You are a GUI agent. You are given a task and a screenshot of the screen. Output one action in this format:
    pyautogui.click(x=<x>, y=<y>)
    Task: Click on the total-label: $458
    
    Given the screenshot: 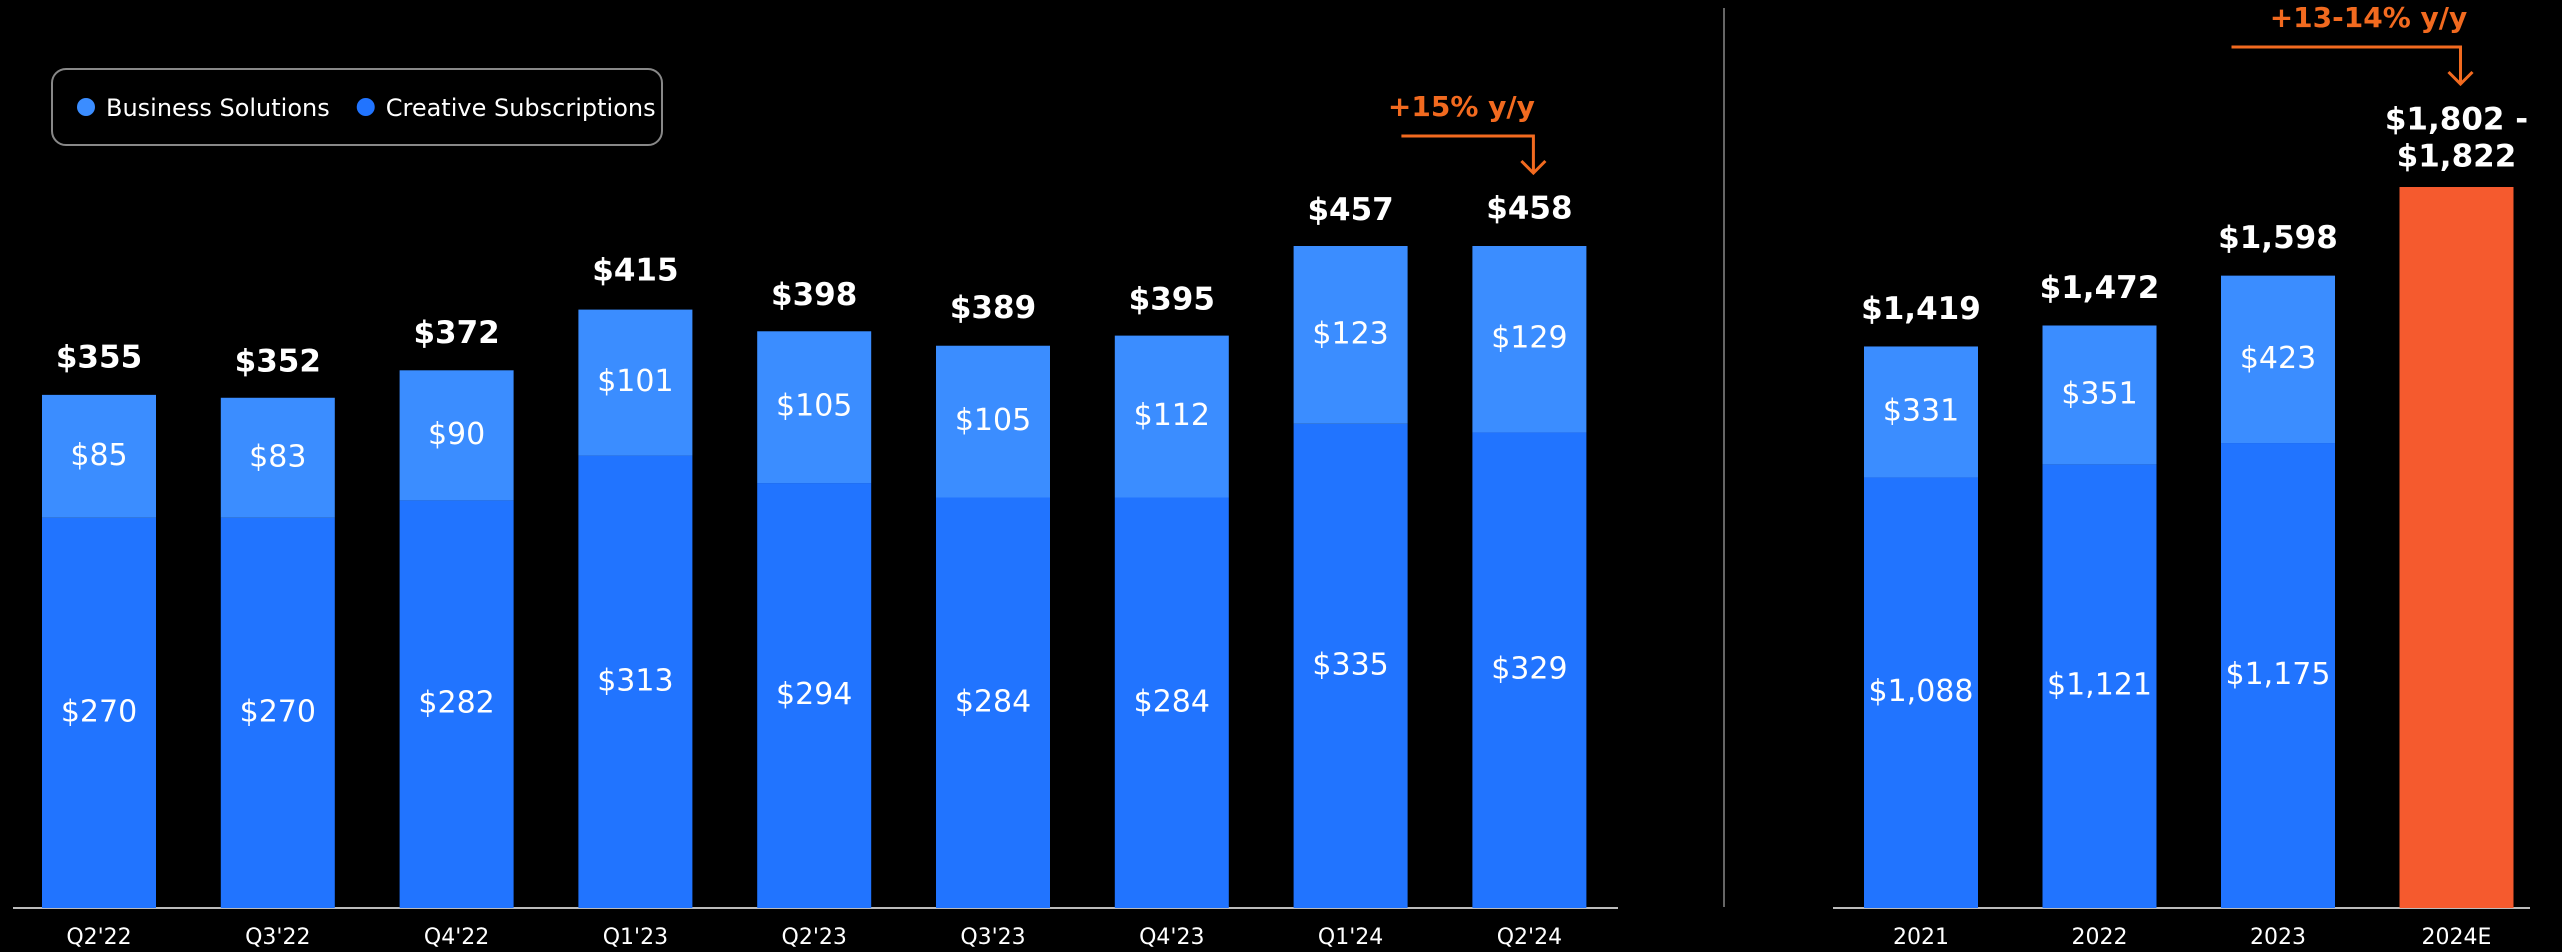 What is the action you would take?
    pyautogui.click(x=1529, y=209)
    